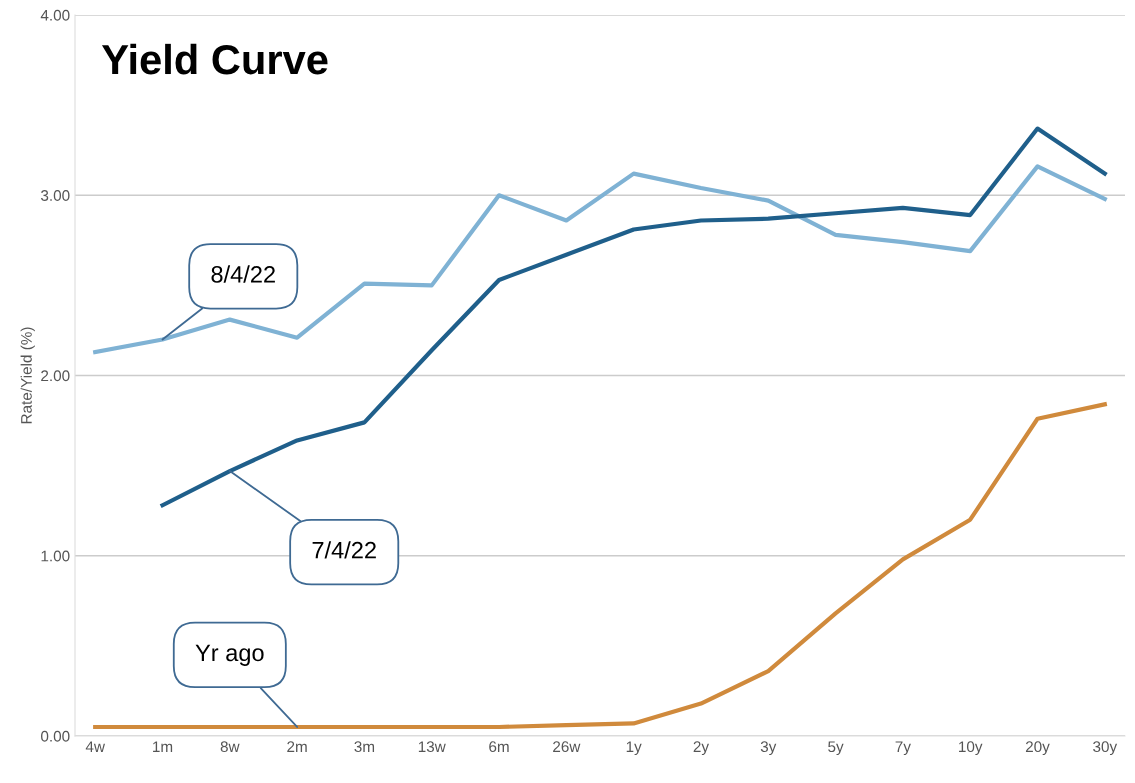 The image size is (1135, 783). What do you see at coordinates (432, 747) in the screenshot?
I see `x-tick-label: 13w` at bounding box center [432, 747].